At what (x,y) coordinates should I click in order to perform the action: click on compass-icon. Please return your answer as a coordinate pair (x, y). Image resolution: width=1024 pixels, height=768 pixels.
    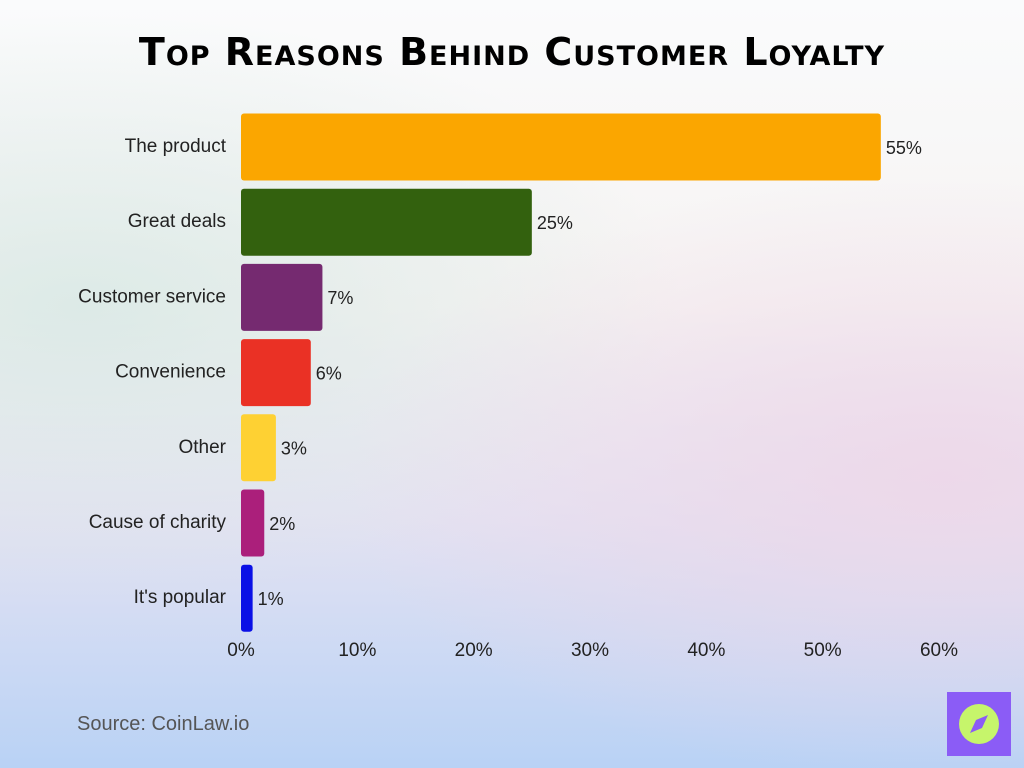
    Looking at the image, I should click on (979, 724).